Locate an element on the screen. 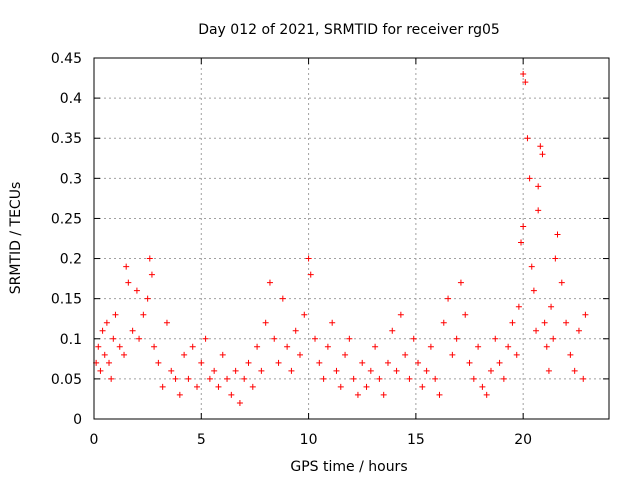 This screenshot has height=480, width=640. x-tick-label: 10 is located at coordinates (309, 440).